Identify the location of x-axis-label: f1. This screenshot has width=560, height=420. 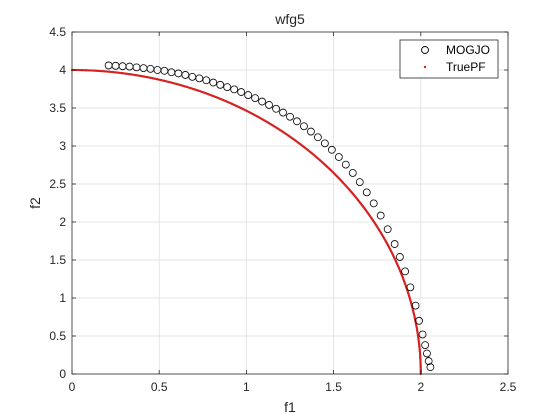
(290, 407).